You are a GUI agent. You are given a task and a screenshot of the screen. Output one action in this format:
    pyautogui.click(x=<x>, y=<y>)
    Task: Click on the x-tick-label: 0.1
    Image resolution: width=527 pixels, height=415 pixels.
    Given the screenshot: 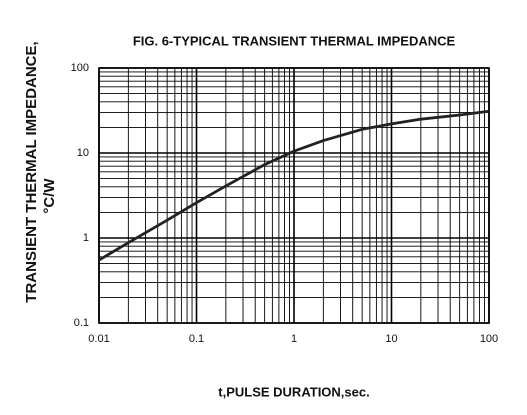 What is the action you would take?
    pyautogui.click(x=196, y=339)
    